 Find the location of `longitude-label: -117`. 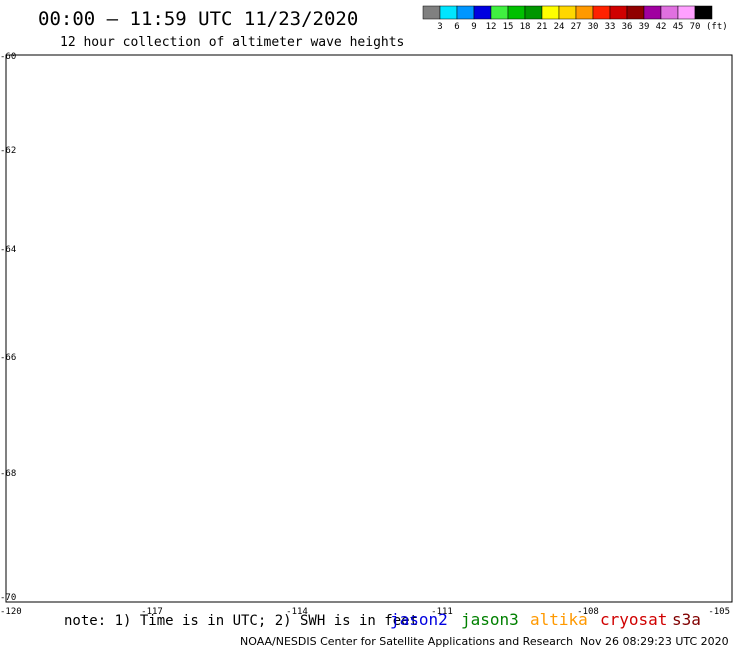

longitude-label: -117 is located at coordinates (152, 612).